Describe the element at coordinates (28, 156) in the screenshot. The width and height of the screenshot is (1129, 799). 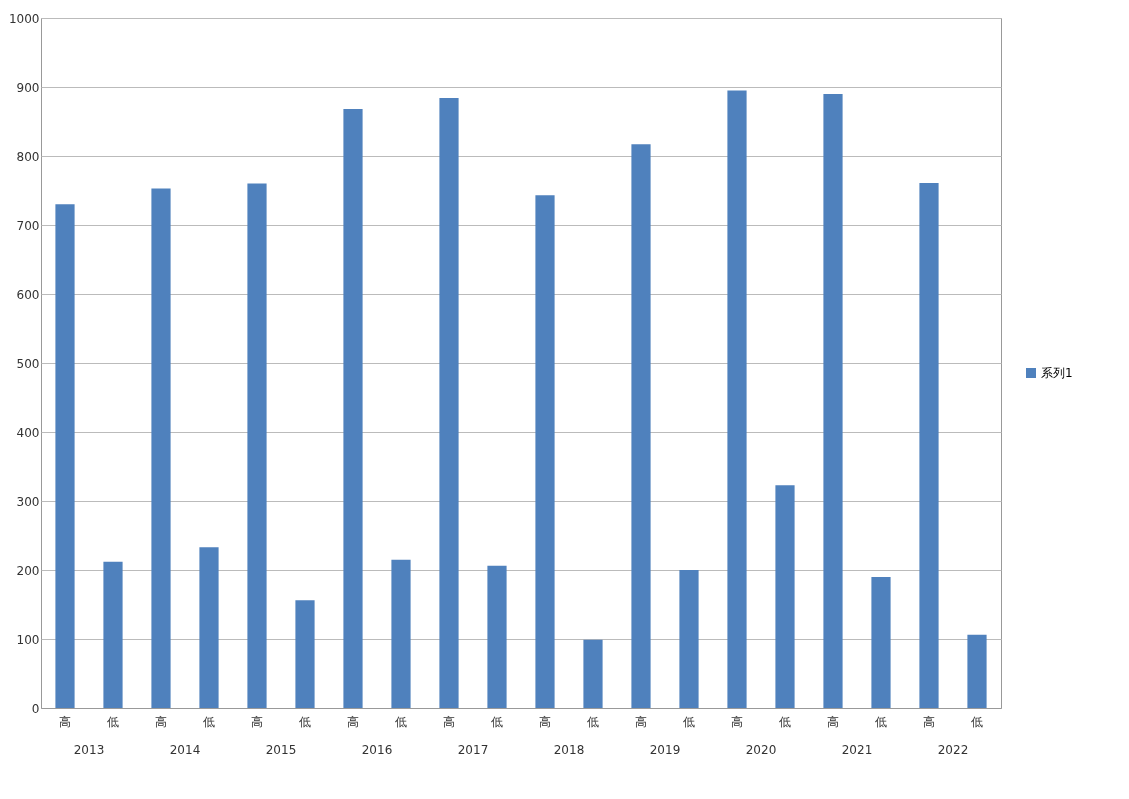
I see `y-tick-label: 800` at that location.